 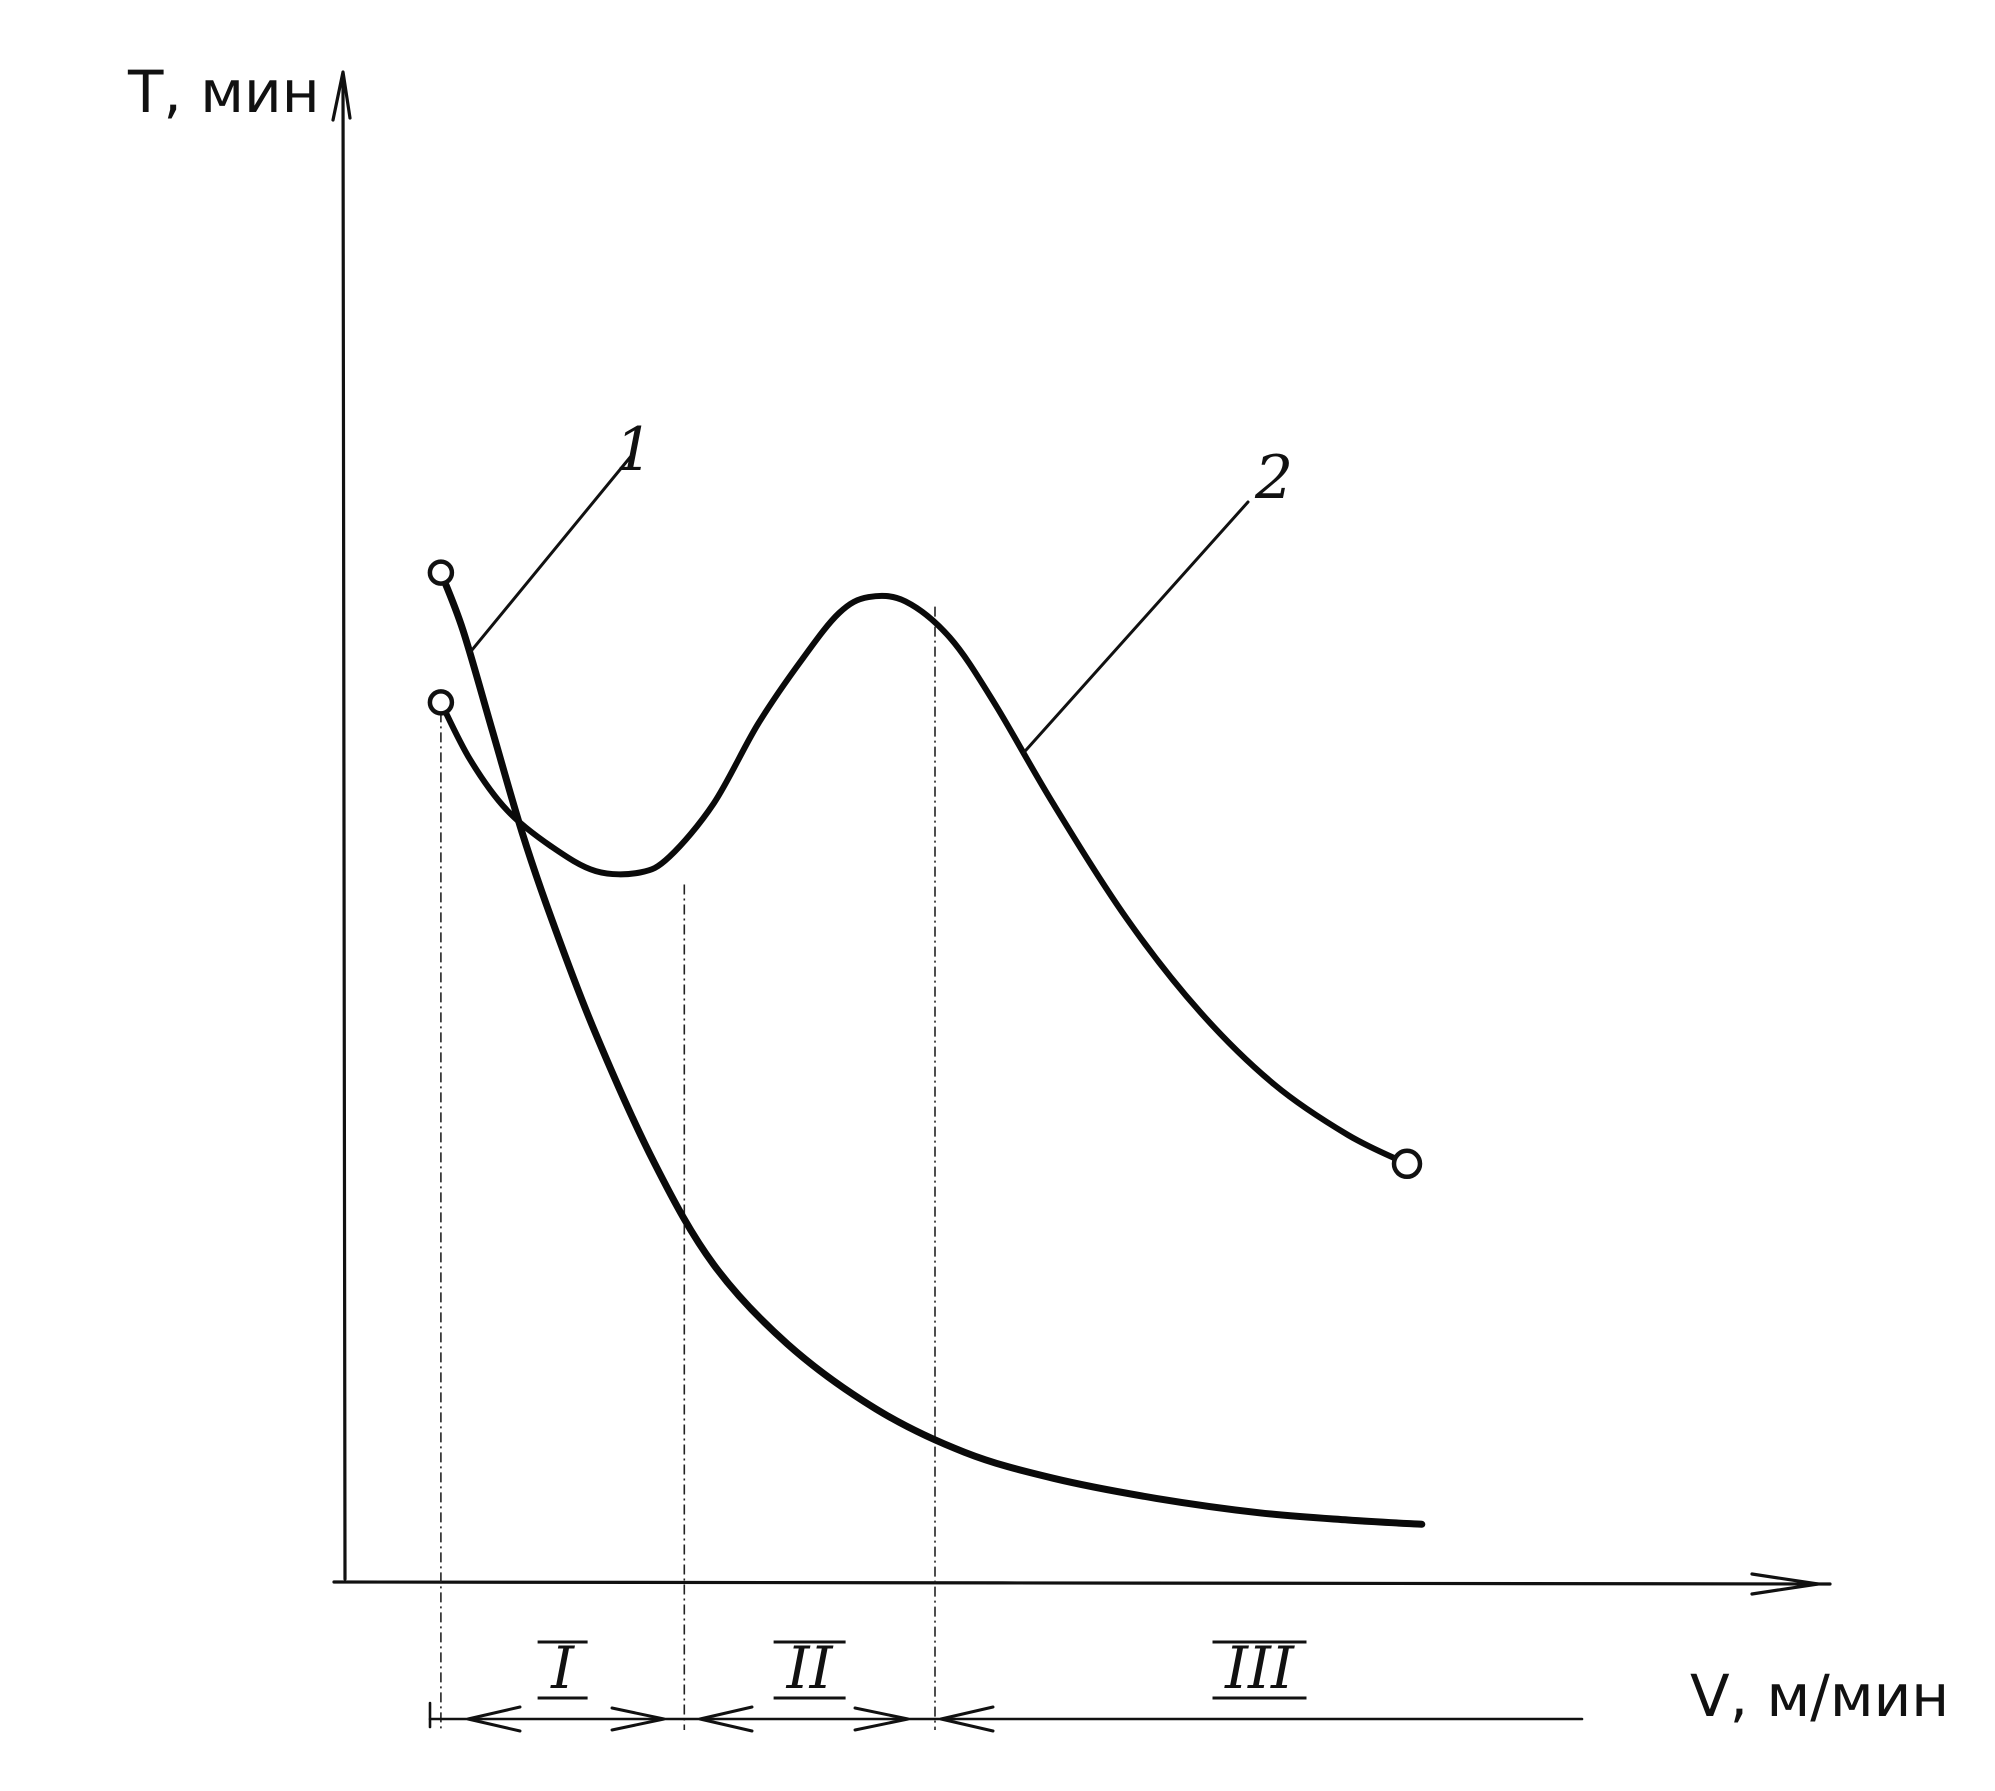 I want to click on leader-lines, so click(x=859, y=604).